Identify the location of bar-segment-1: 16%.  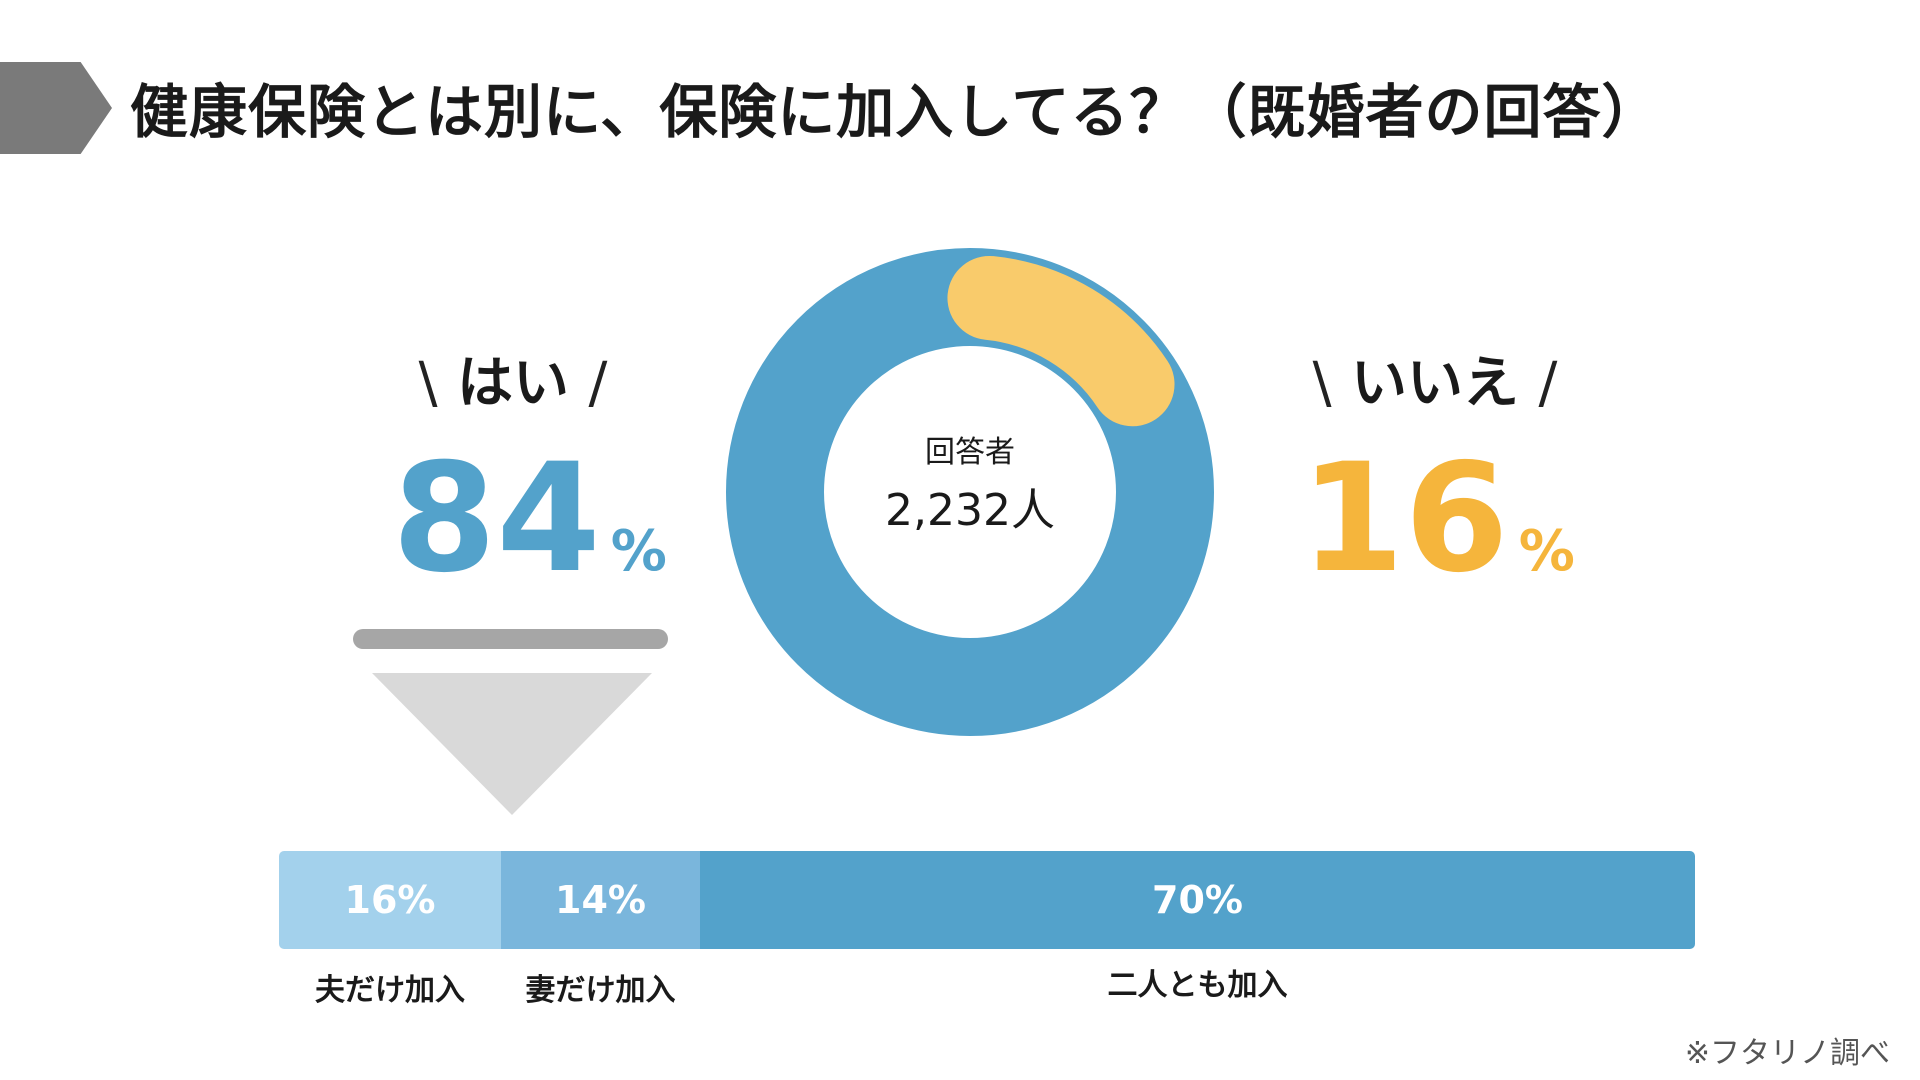
(390, 900).